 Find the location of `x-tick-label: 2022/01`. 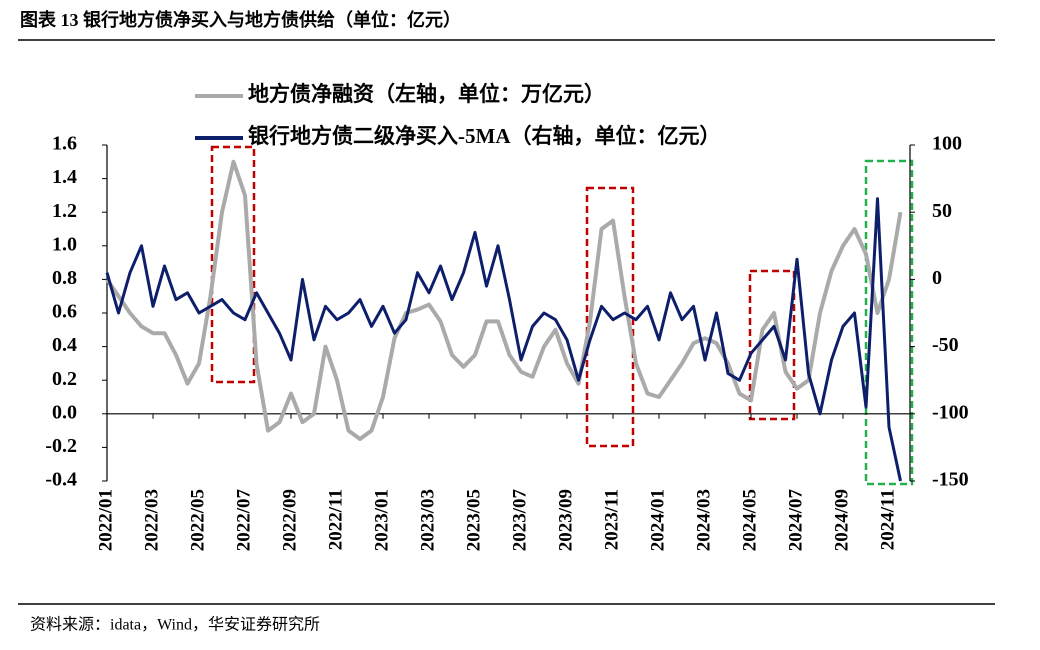

x-tick-label: 2022/01 is located at coordinates (105, 520).